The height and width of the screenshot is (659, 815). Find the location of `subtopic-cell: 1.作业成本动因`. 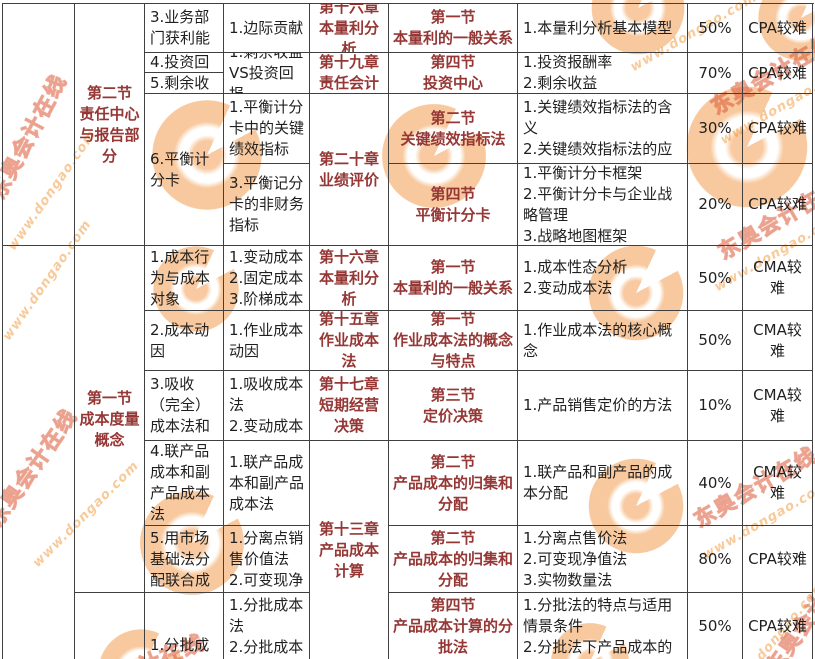

subtopic-cell: 1.作业成本动因 is located at coordinates (267, 341).